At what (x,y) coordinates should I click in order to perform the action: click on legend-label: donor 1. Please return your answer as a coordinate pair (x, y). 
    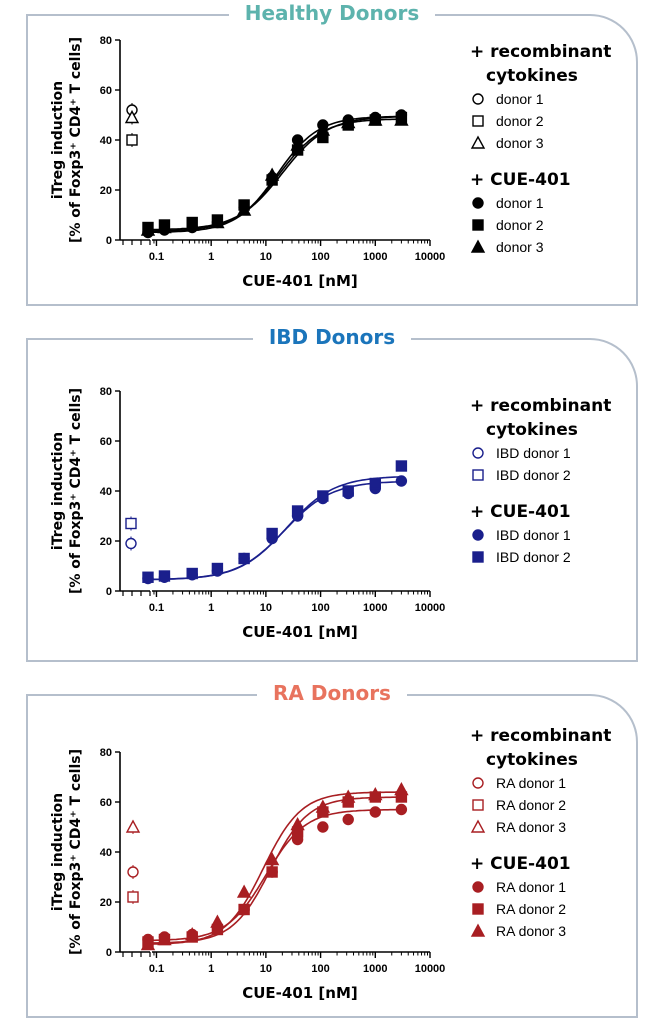
    Looking at the image, I should click on (520, 99).